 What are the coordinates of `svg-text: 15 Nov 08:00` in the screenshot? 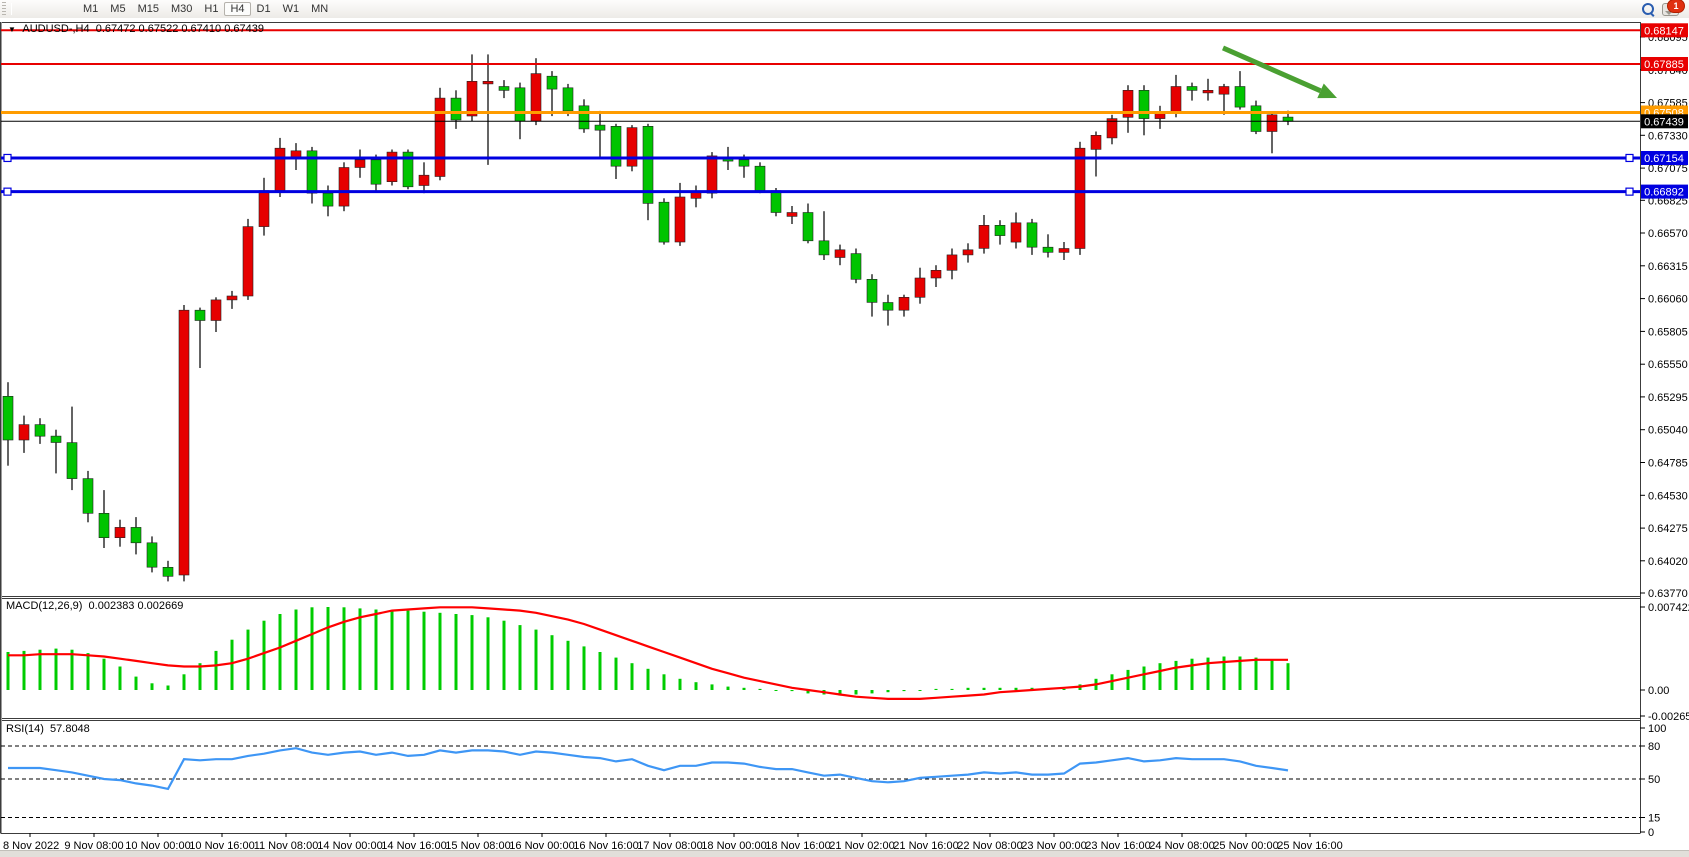 It's located at (477, 846).